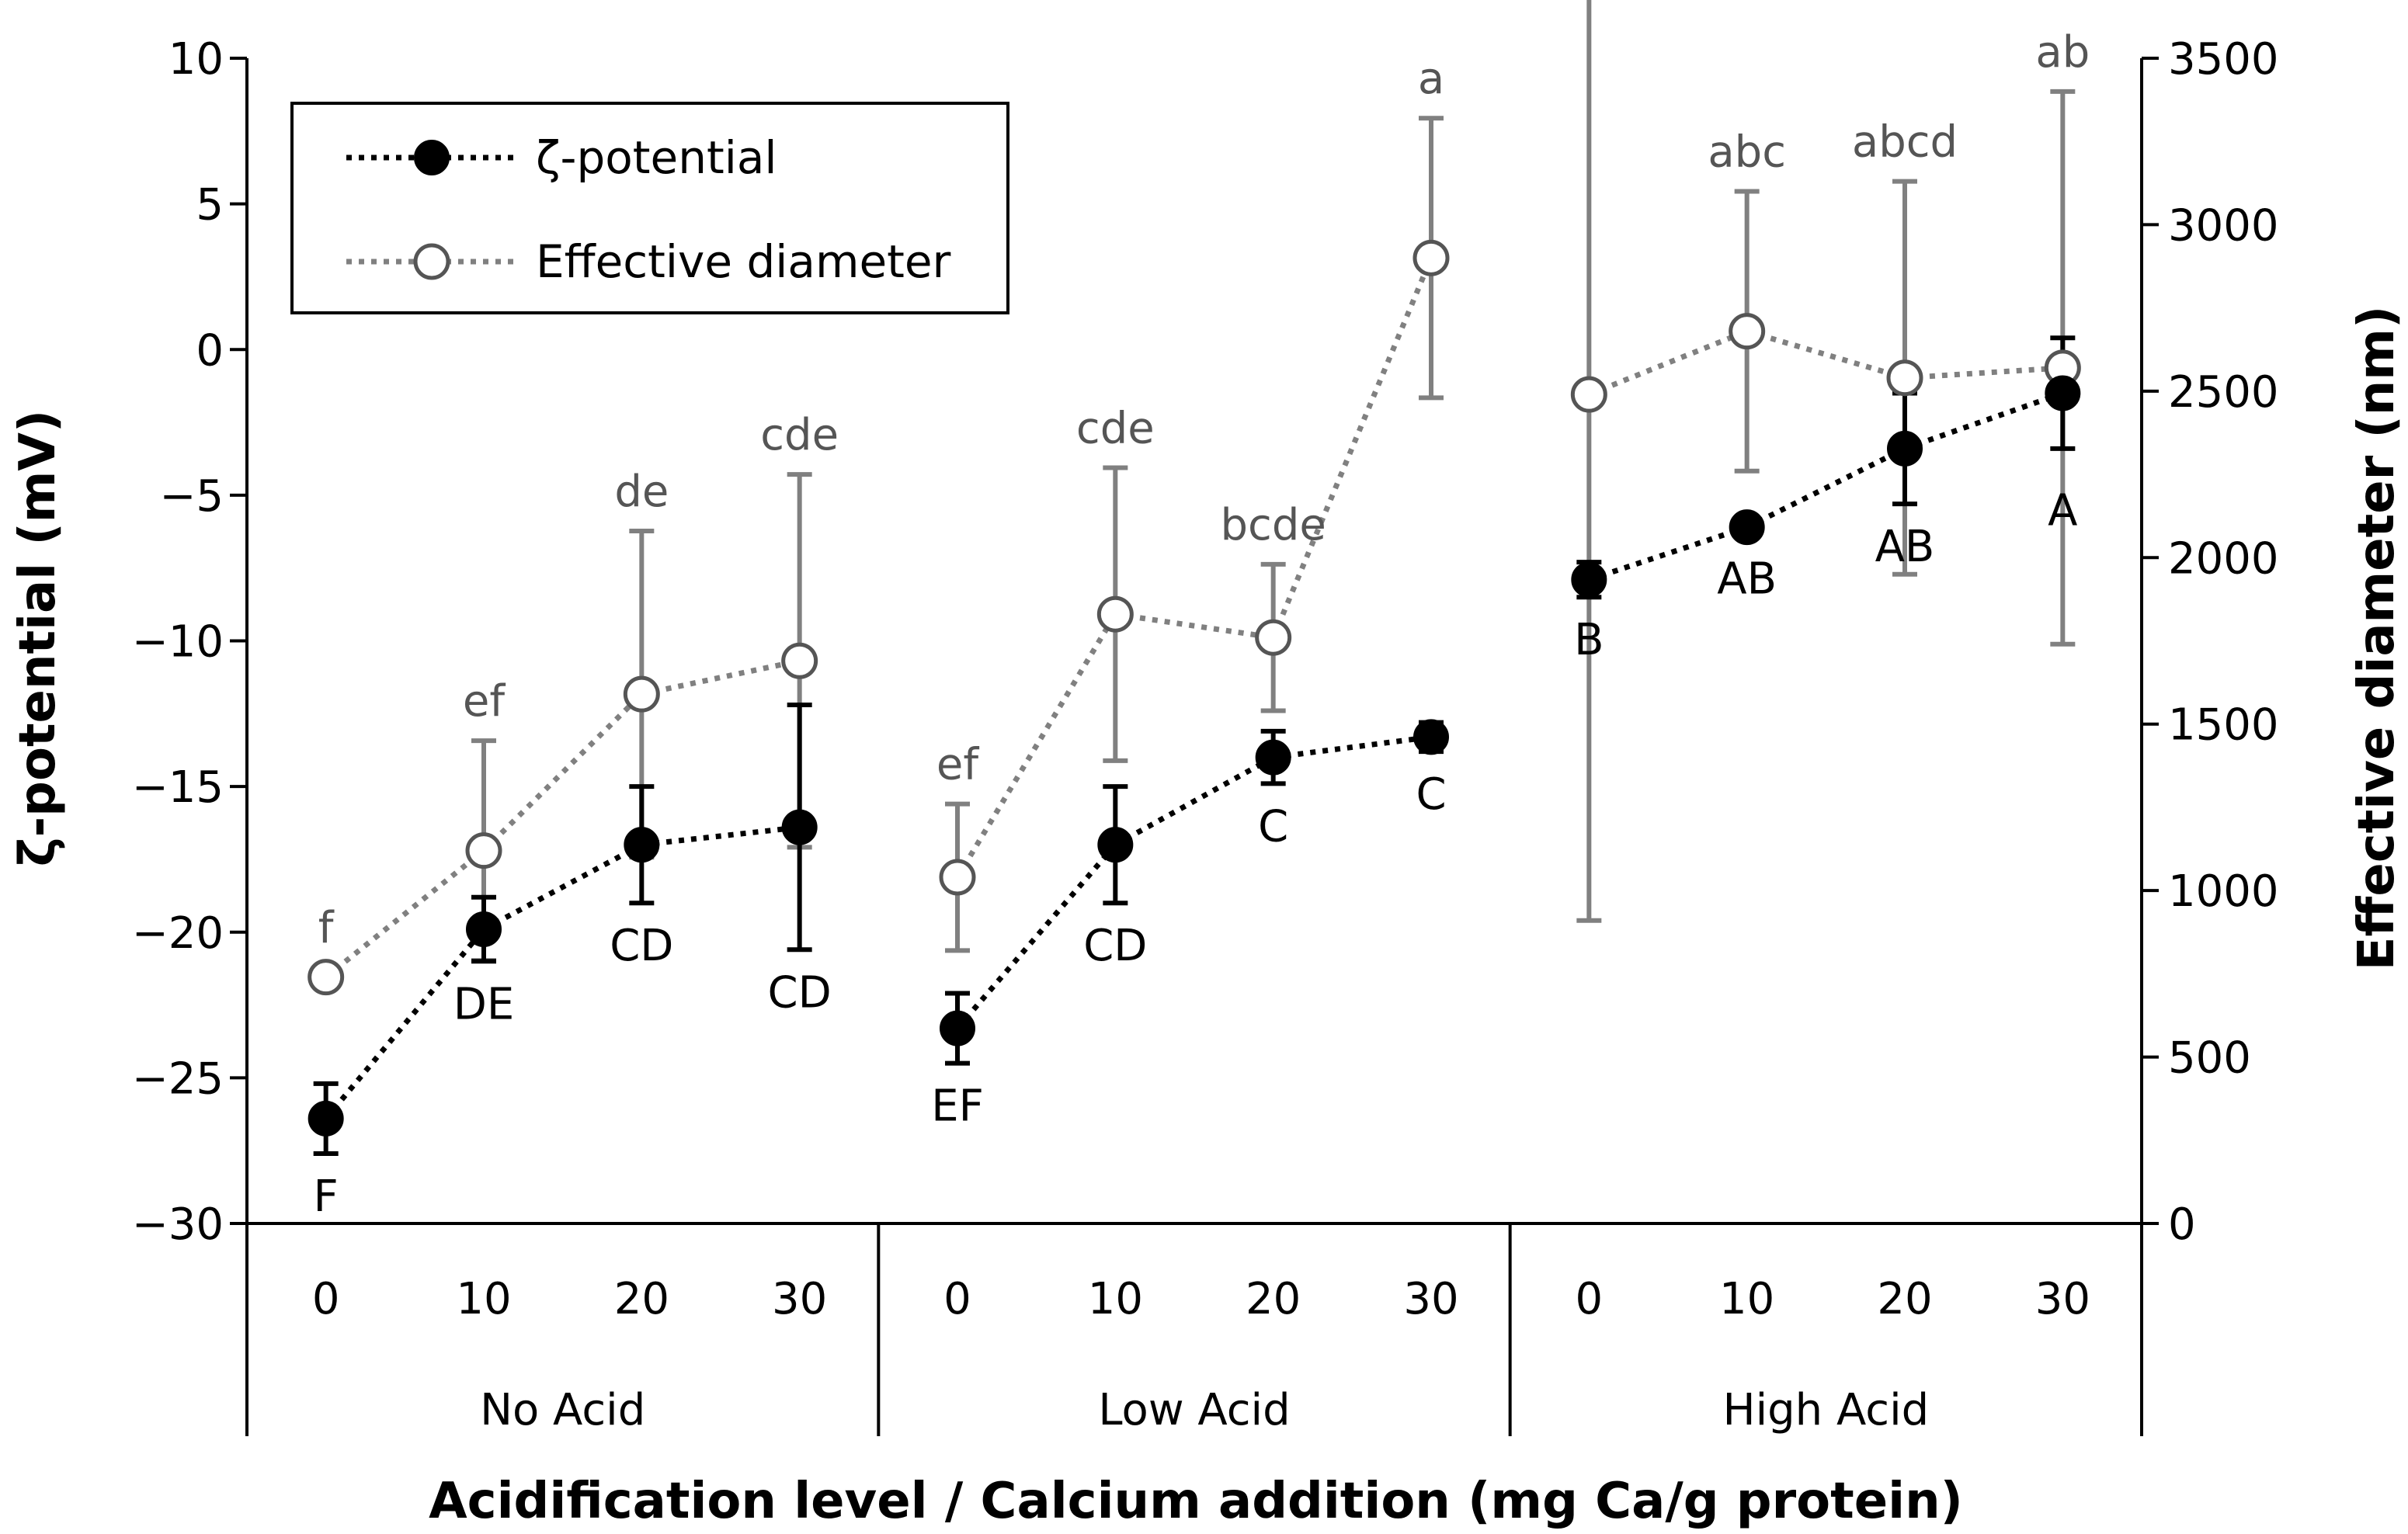  Describe the element at coordinates (1273, 525) in the screenshot. I see `diameter-sig-label: bcde` at that location.